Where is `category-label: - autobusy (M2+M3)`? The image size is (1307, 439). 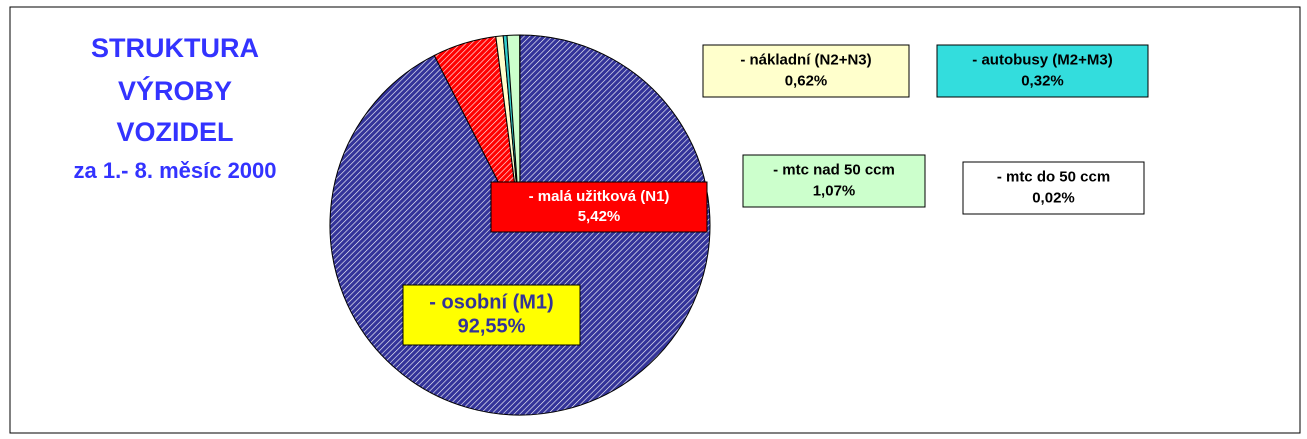 category-label: - autobusy (M2+M3) is located at coordinates (1042, 60).